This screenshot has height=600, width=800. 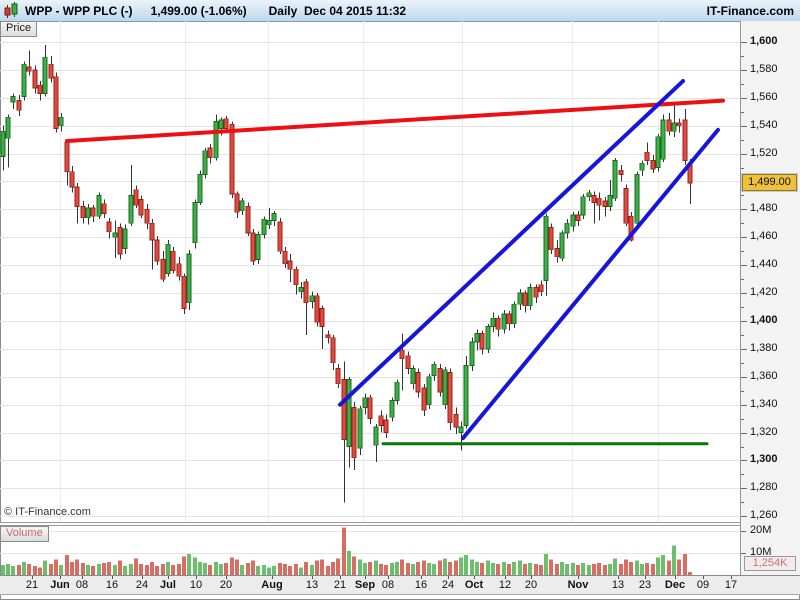 I want to click on price-axis-label: 1,560, so click(x=764, y=97).